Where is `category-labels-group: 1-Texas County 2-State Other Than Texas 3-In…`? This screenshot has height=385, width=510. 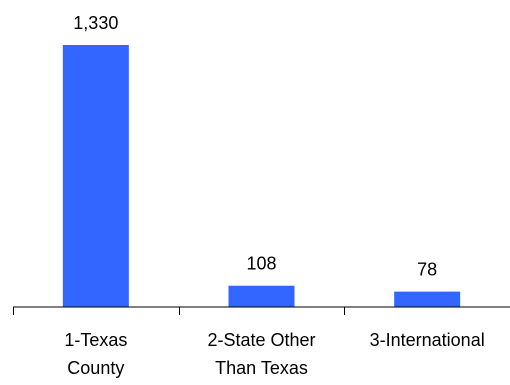 category-labels-group: 1-Texas County 2-State Other Than Texas 3-In… is located at coordinates (274, 354).